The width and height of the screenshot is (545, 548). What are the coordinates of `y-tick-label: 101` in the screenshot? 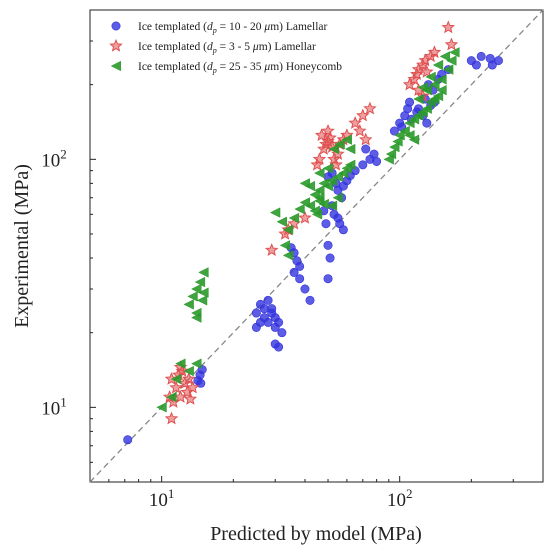 It's located at (54, 406).